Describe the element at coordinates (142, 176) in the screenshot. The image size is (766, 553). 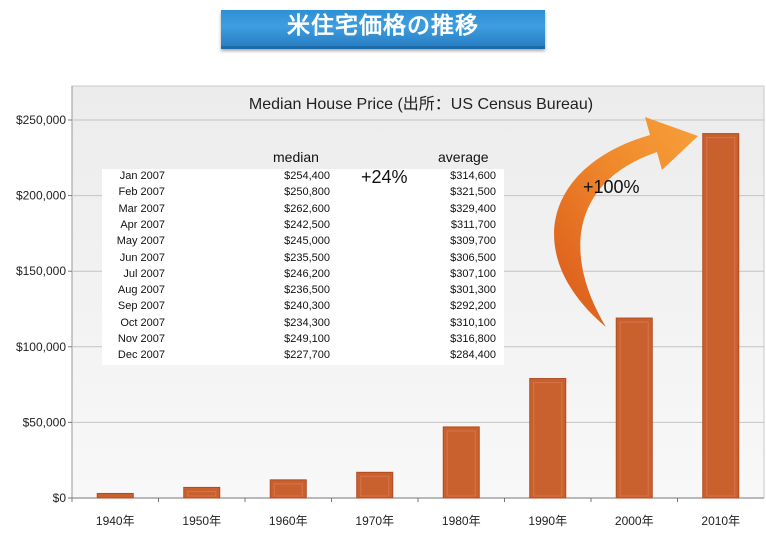
I see `row-month: Jan 2007` at that location.